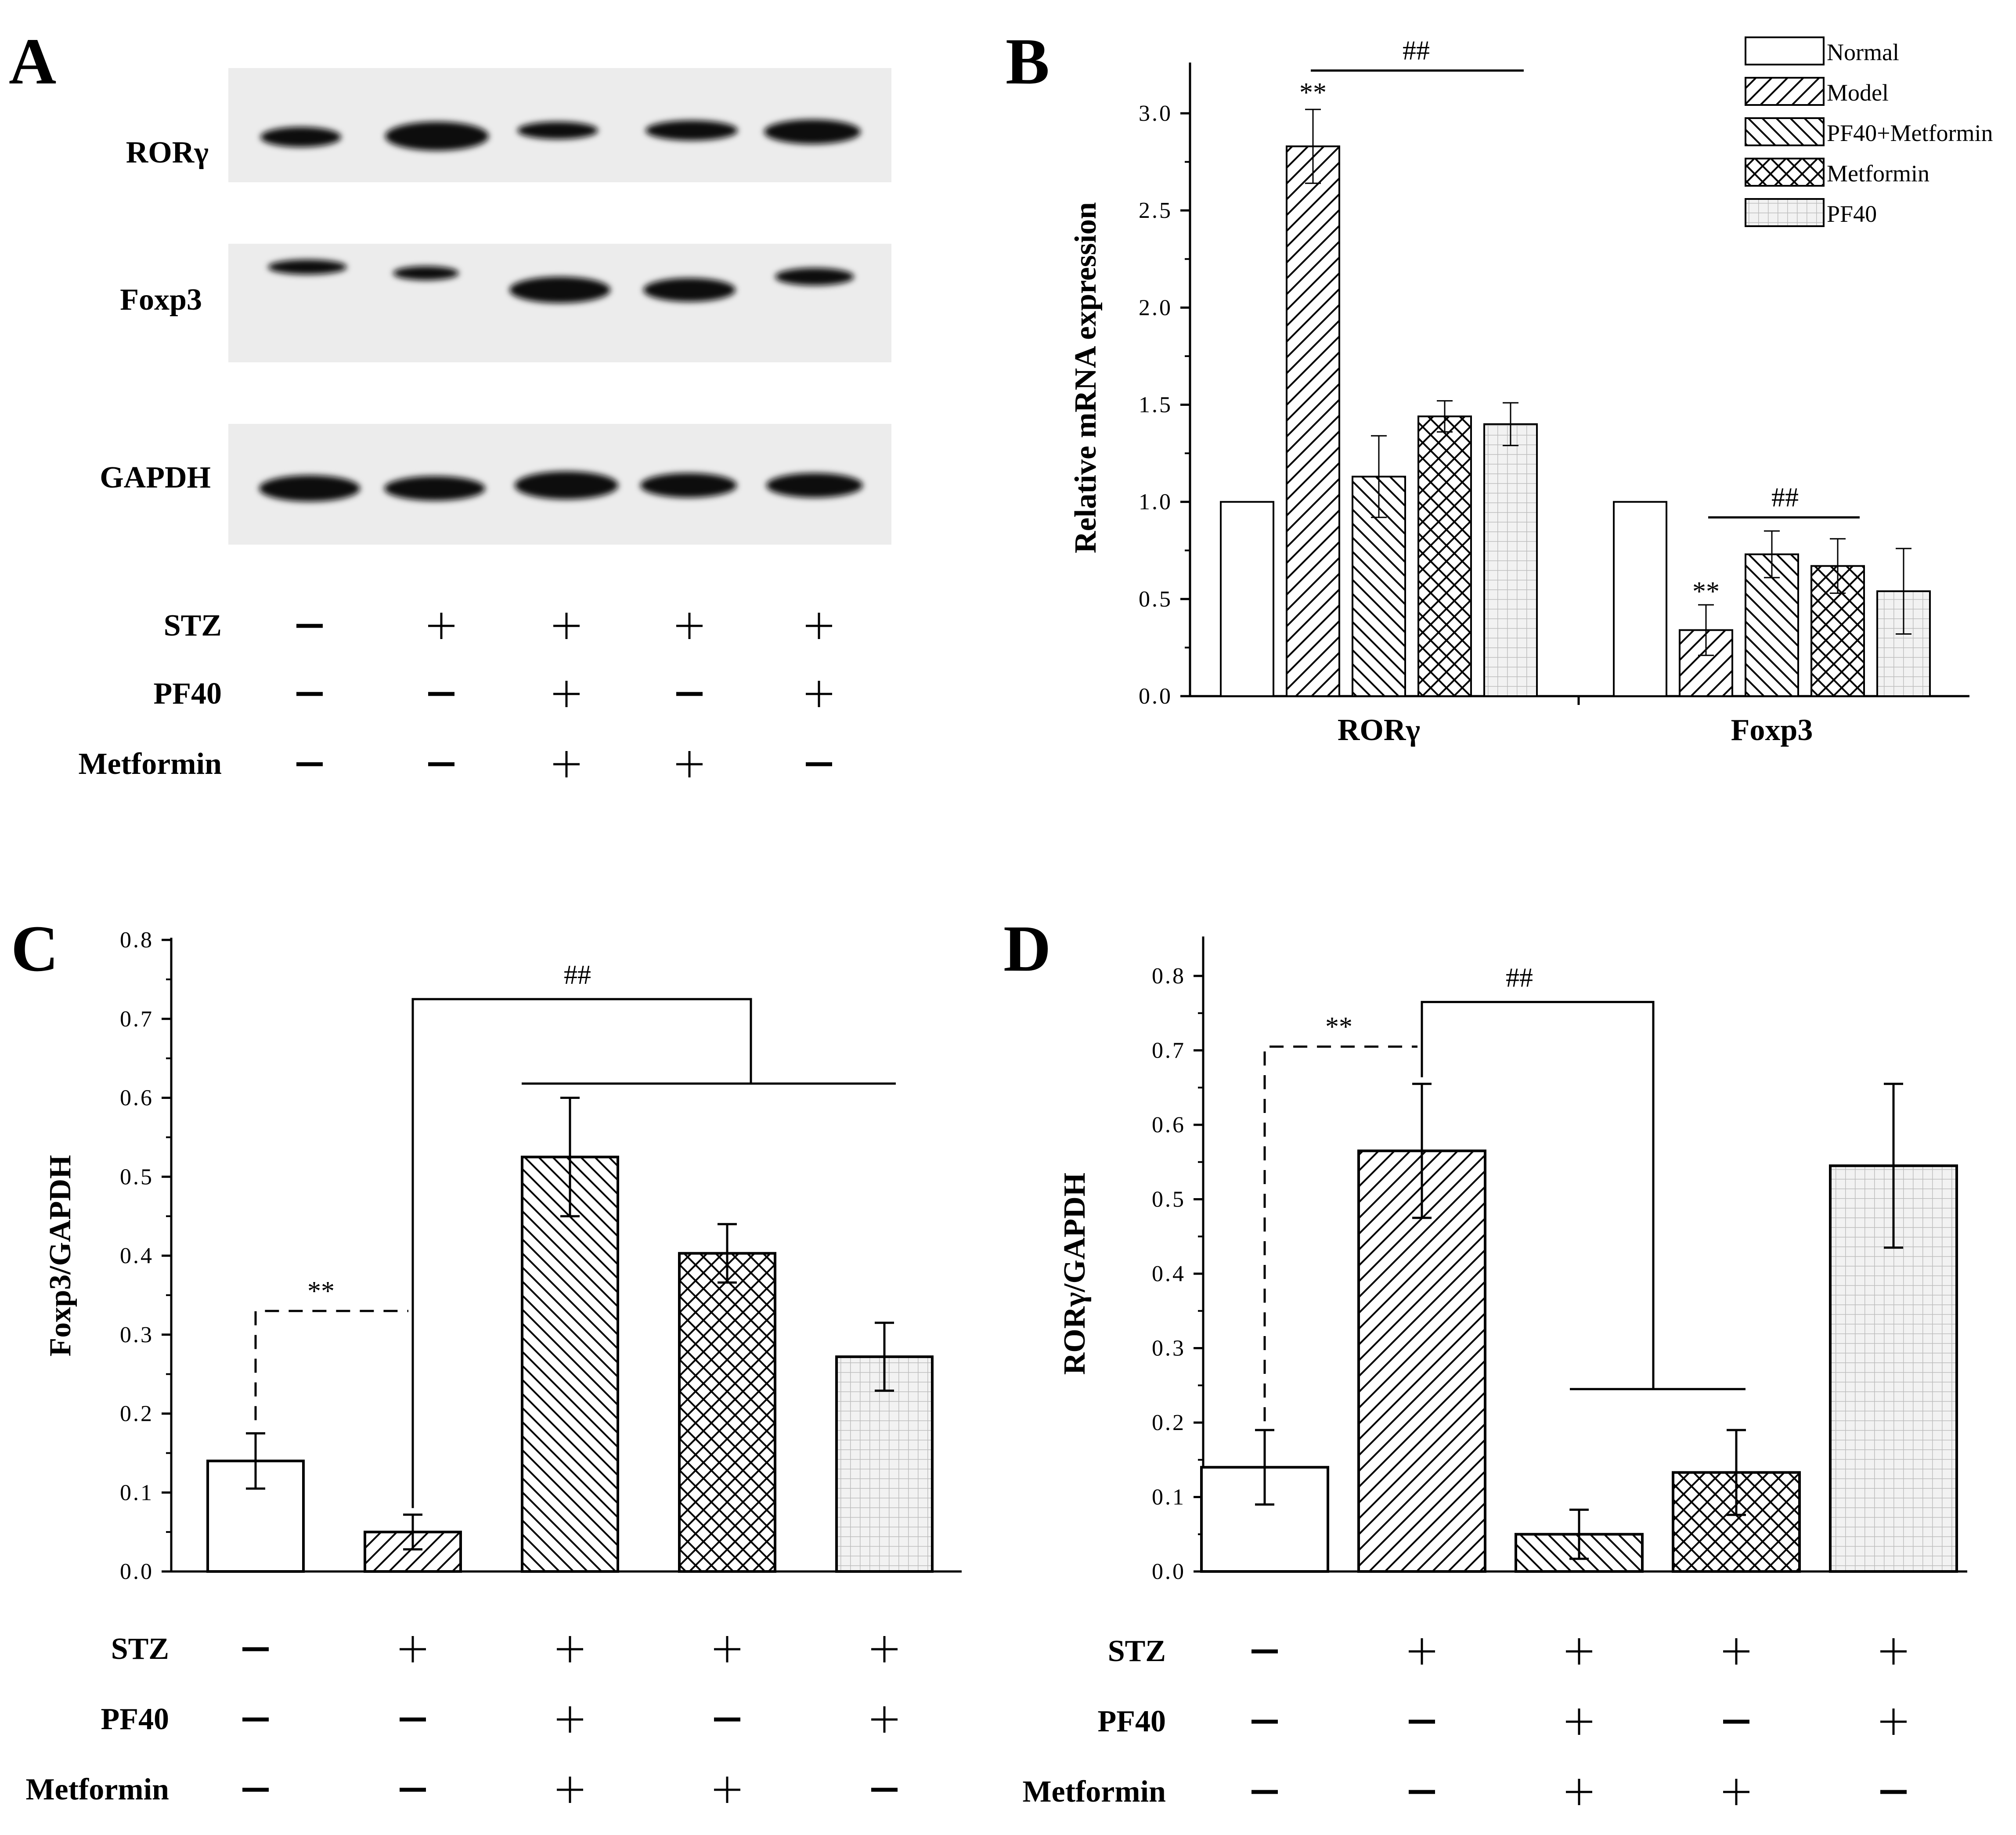  Describe the element at coordinates (570, 1364) in the screenshot. I see `bar-pf40-metformin` at that location.